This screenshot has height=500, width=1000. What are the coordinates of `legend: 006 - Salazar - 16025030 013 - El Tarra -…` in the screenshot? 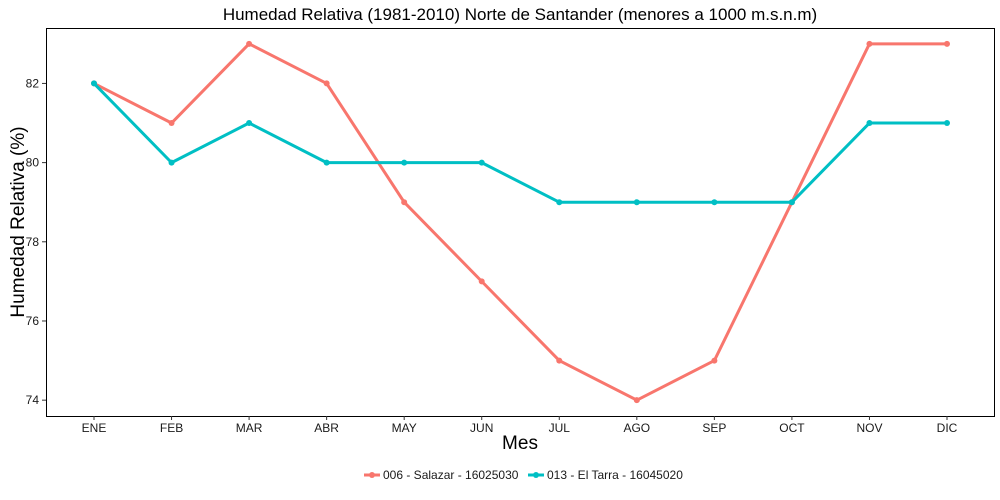 It's located at (523, 475).